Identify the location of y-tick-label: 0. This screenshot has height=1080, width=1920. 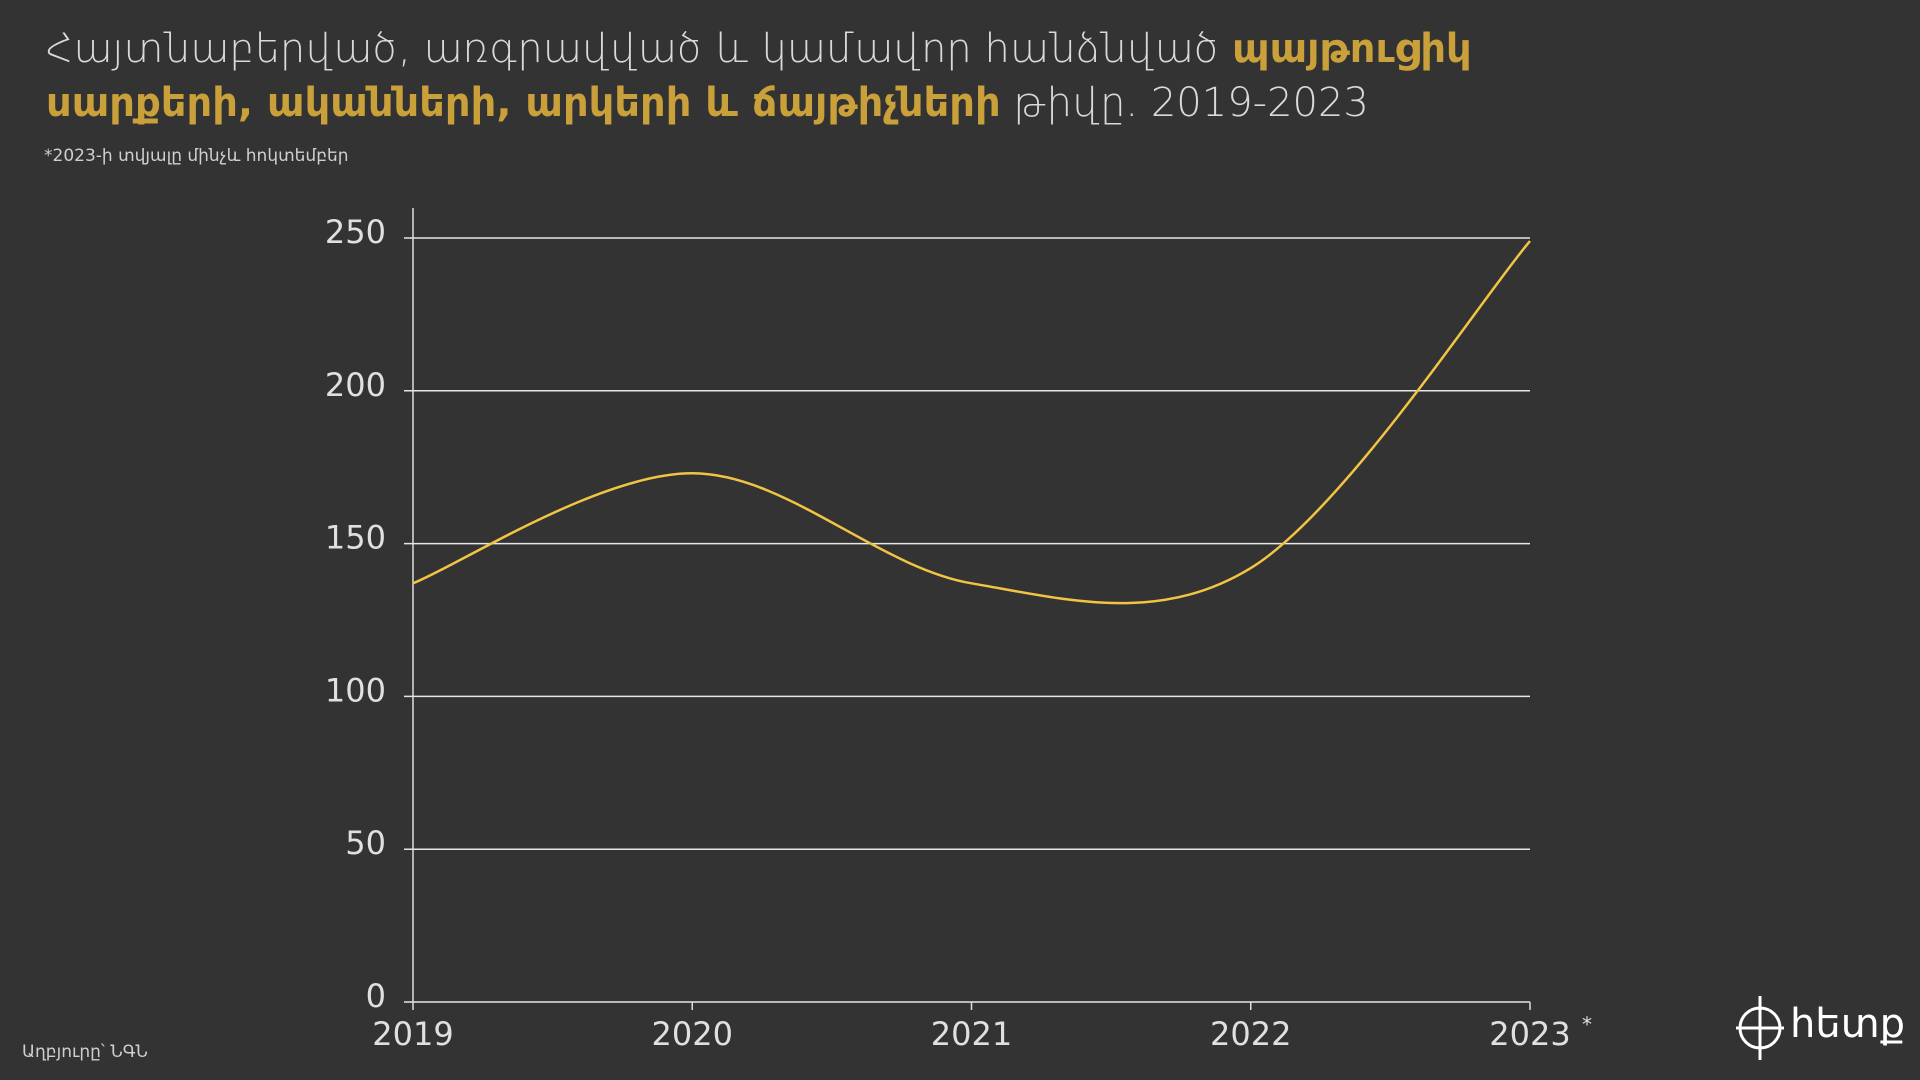
(376, 996).